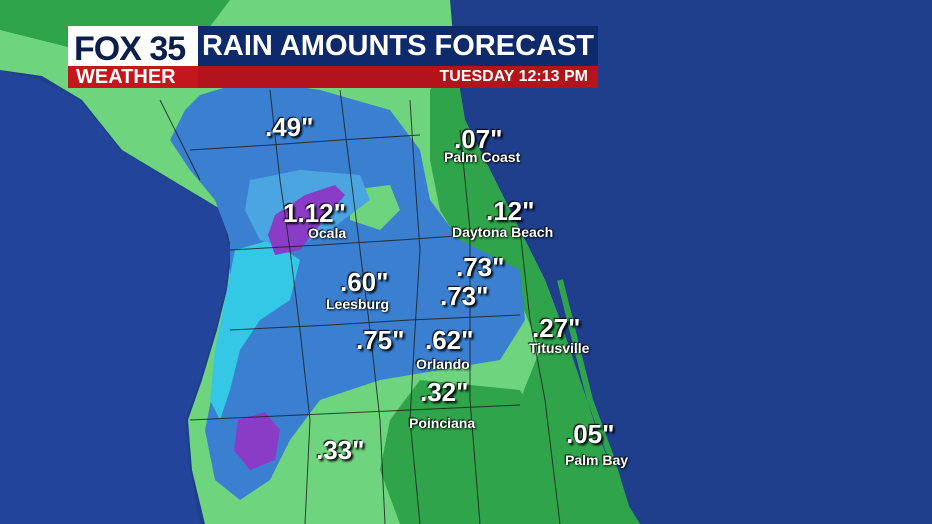 The width and height of the screenshot is (932, 524). I want to click on heavy-rain-zone-west, so click(255, 330).